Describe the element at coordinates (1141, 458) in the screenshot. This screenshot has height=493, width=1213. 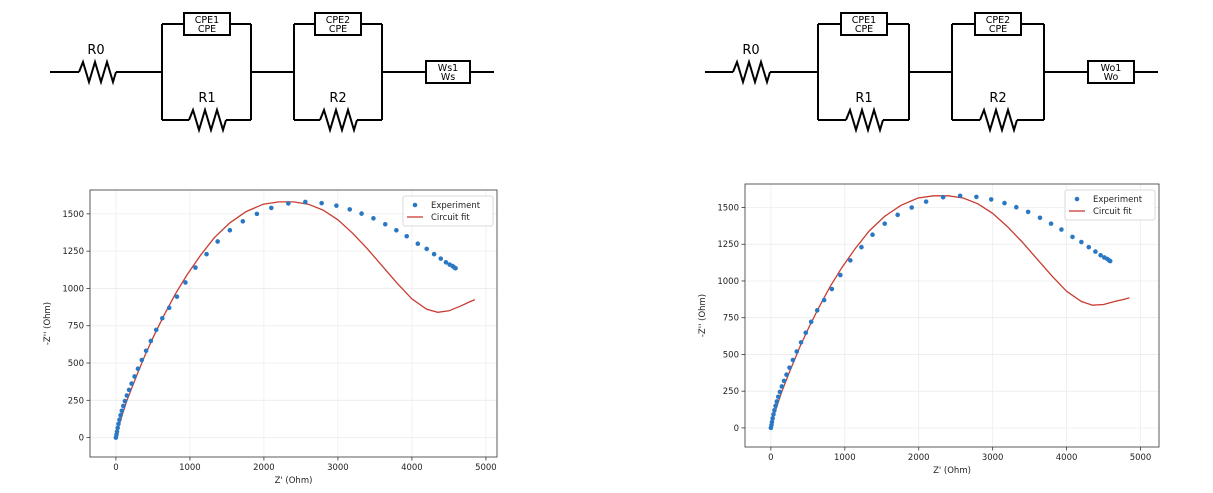
I see `x-tick-label: 5000` at that location.